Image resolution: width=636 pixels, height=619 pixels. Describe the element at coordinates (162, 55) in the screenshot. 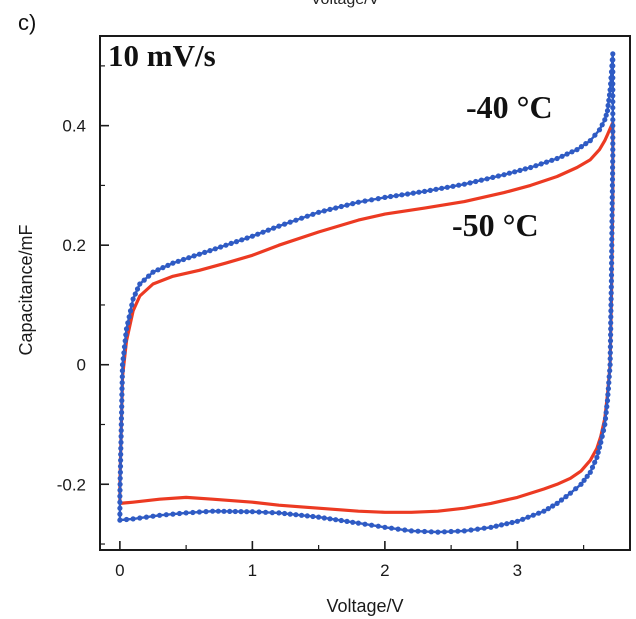

I see `scan-rate-annotation: 10 mV/s` at that location.